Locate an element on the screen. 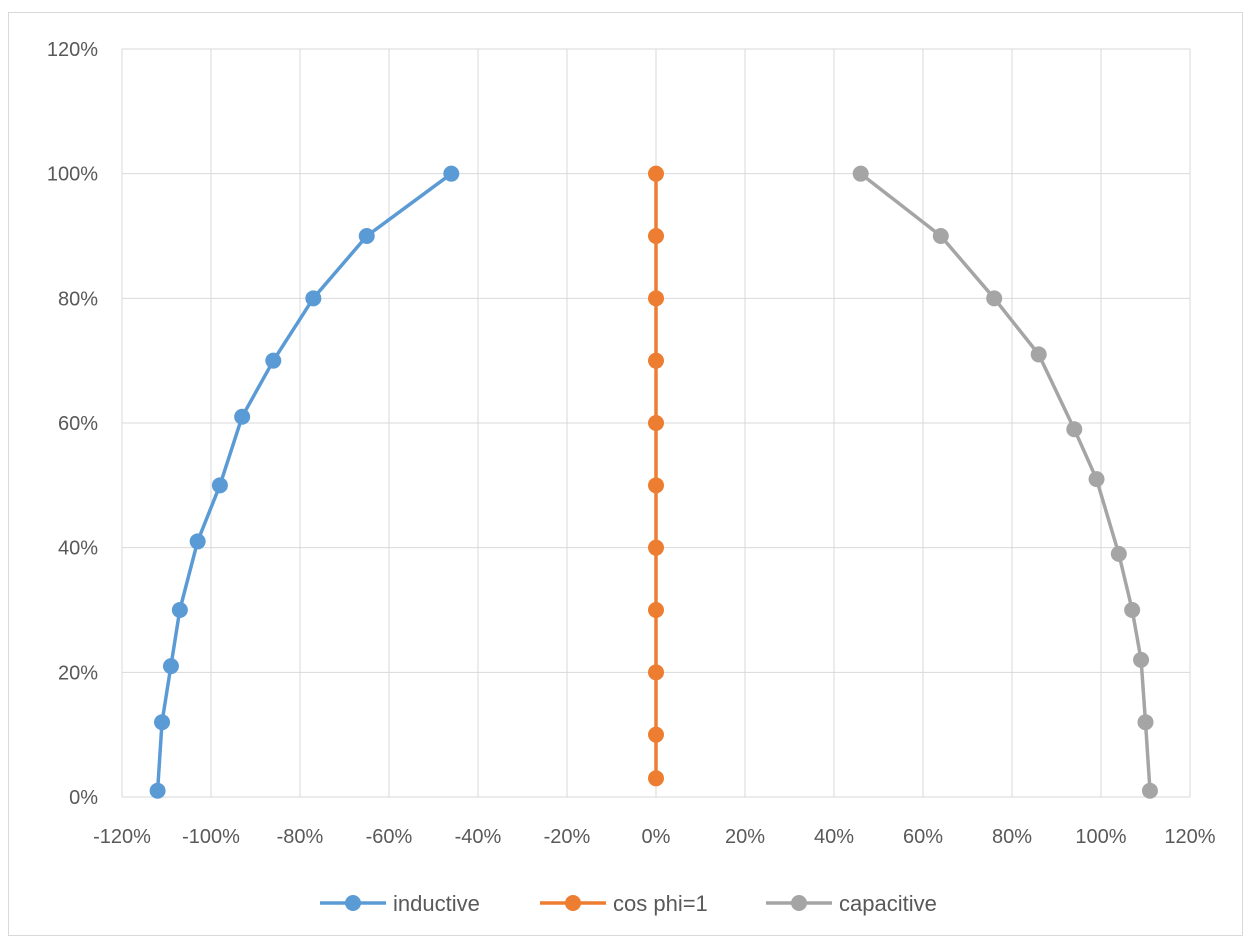 The image size is (1251, 944). x-tick-label: -100% is located at coordinates (211, 837).